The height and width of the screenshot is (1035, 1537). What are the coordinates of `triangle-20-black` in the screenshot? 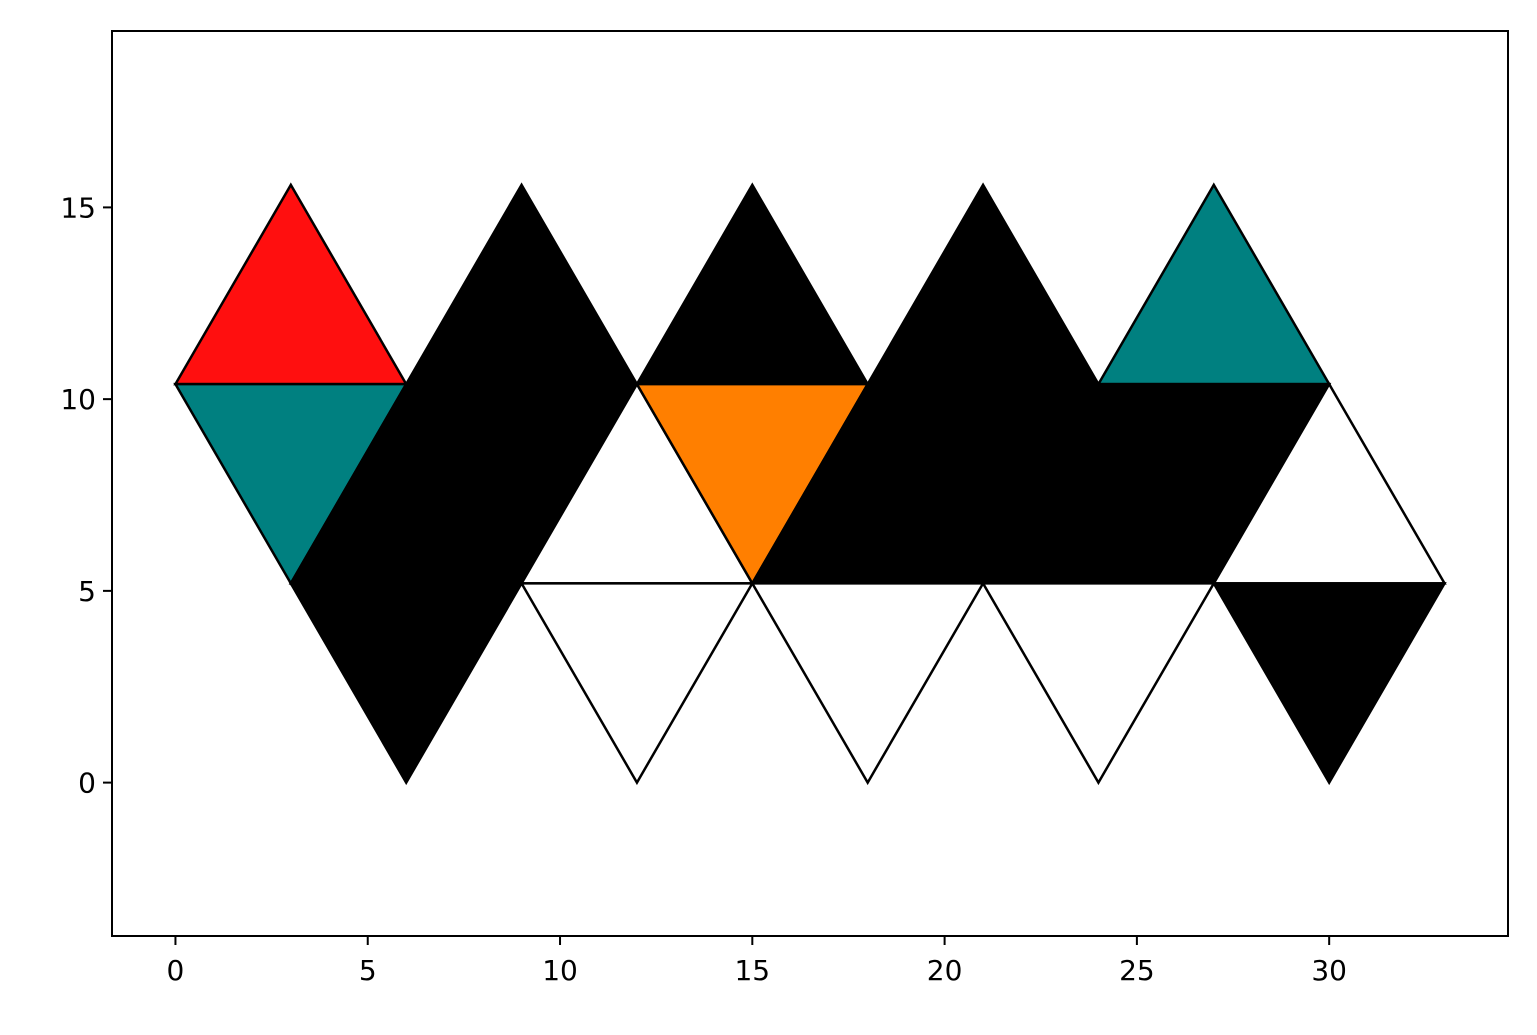 It's located at (1329, 684).